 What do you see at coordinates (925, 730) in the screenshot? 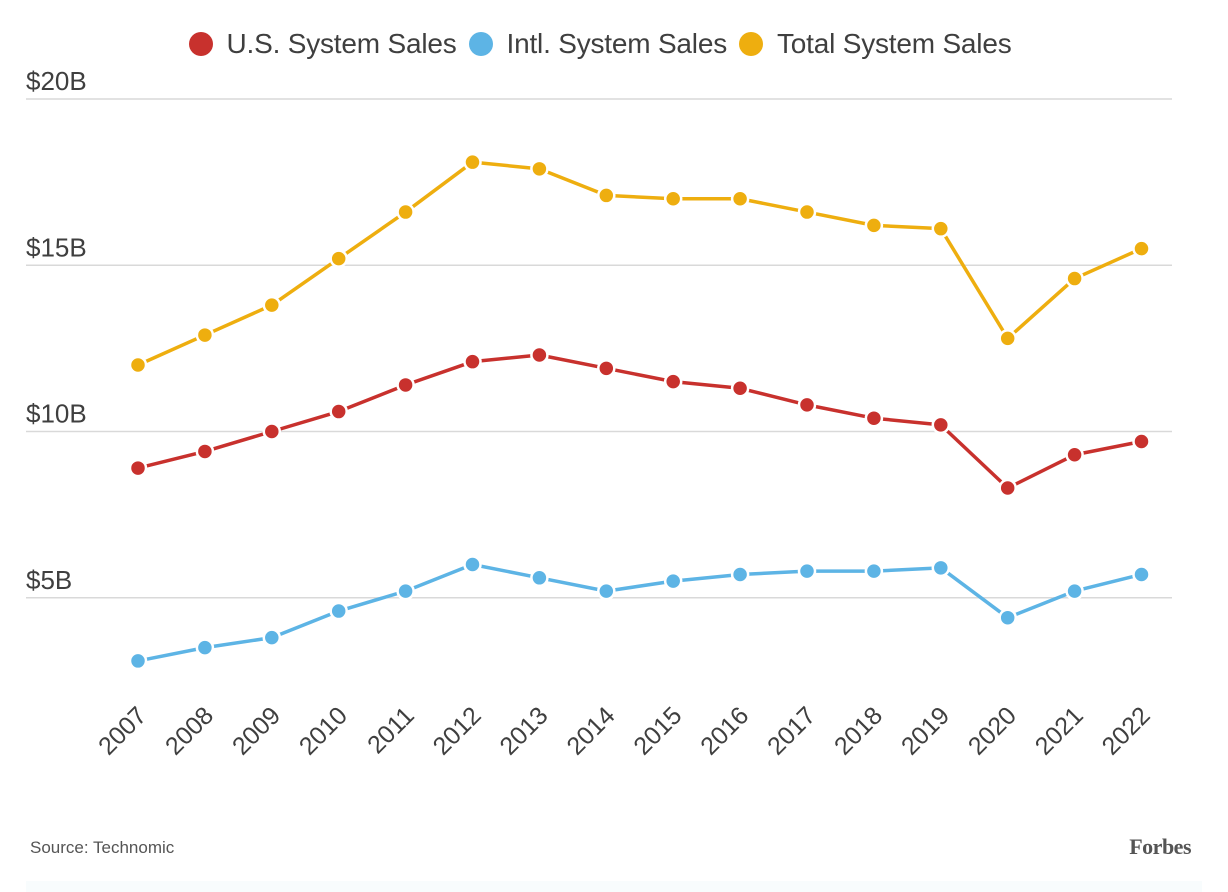
I see `x-tick-label: 2019` at bounding box center [925, 730].